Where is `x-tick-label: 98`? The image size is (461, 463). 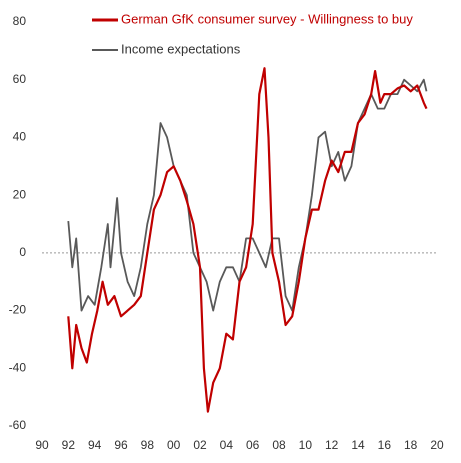
x-tick-label: 98 is located at coordinates (148, 445).